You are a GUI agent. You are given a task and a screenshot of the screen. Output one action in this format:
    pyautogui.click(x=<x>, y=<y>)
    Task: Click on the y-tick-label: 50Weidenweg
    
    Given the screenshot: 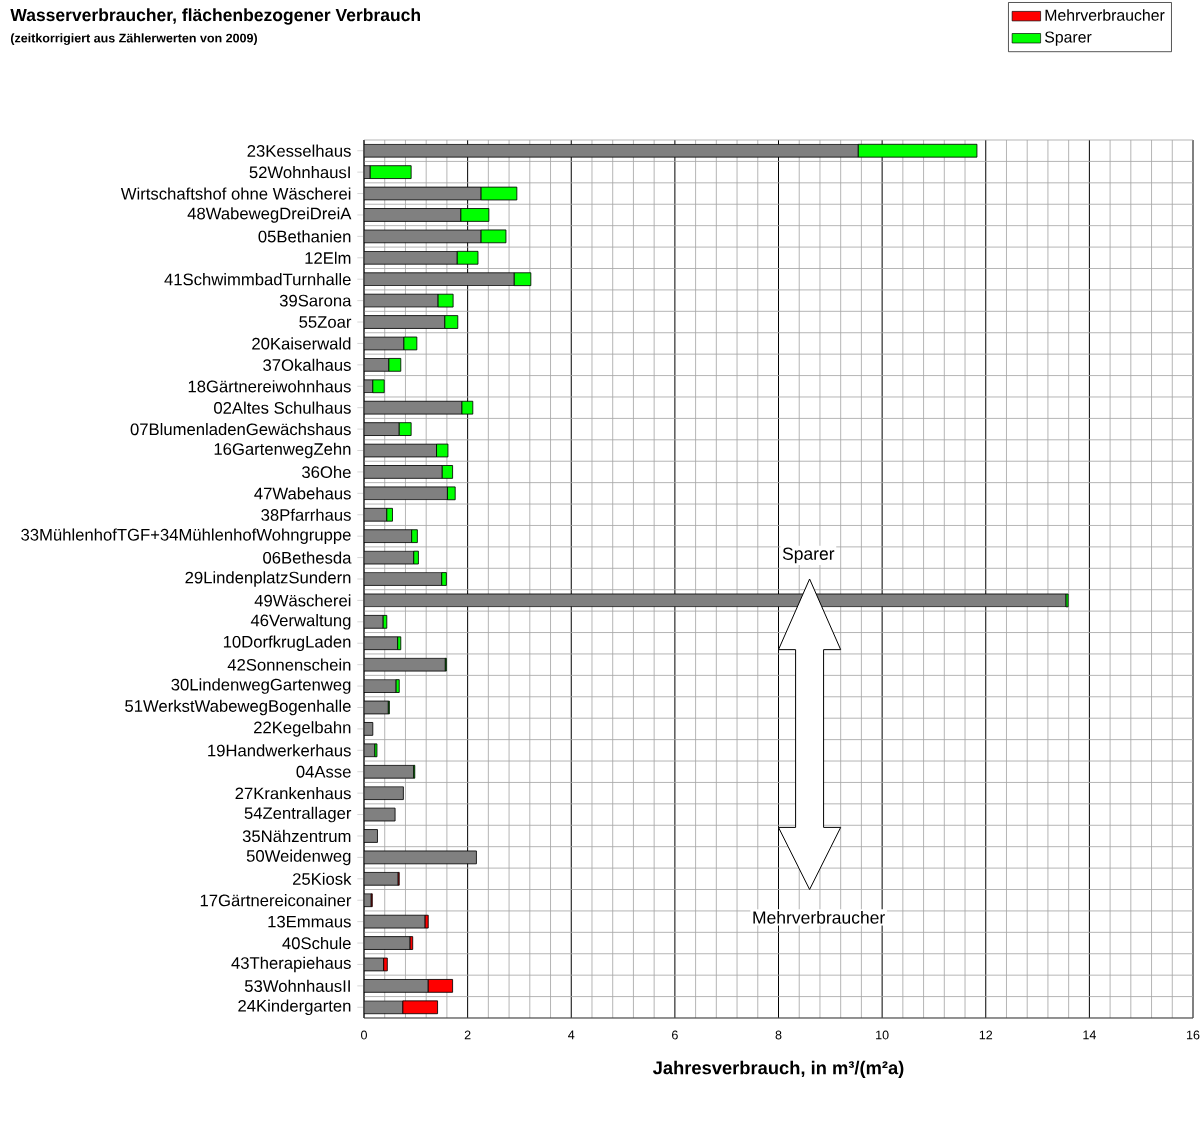 What is the action you would take?
    pyautogui.click(x=298, y=857)
    